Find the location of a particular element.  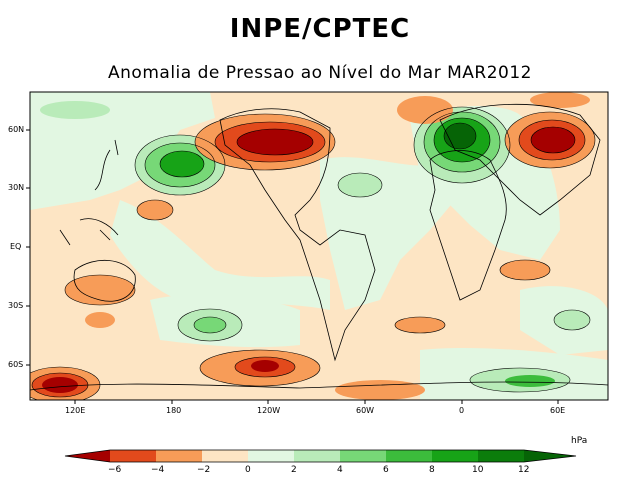

anomaly-tasman-low is located at coordinates (100, 320).